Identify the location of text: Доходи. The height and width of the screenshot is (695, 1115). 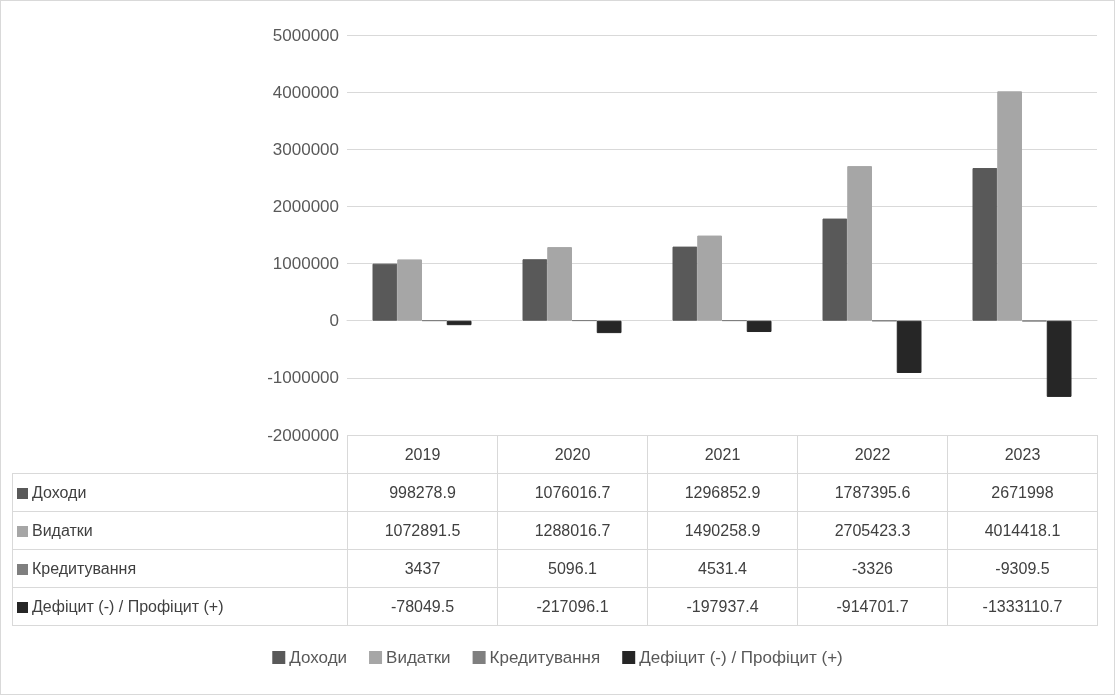
(59, 492).